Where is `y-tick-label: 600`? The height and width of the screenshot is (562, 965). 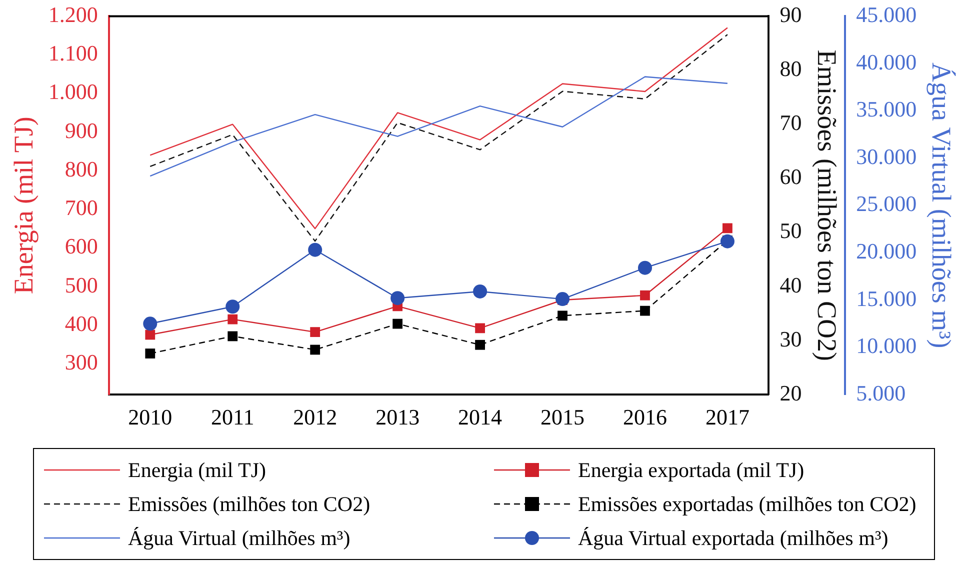
y-tick-label: 600 is located at coordinates (81, 246).